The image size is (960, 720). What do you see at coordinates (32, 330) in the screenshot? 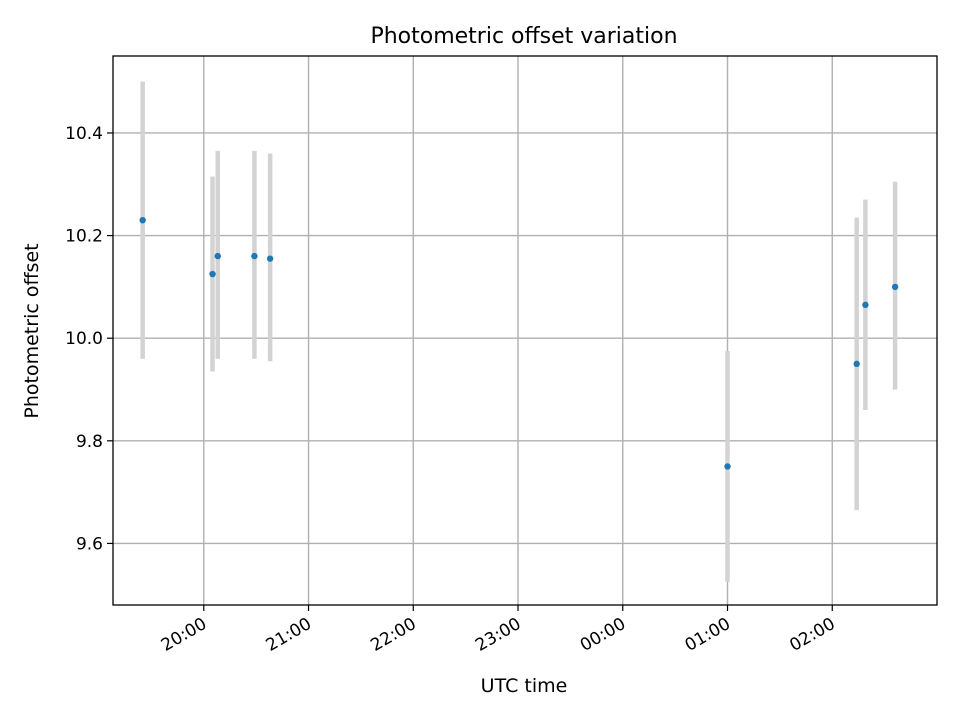
I see `y-axis-label: Photometric offset` at bounding box center [32, 330].